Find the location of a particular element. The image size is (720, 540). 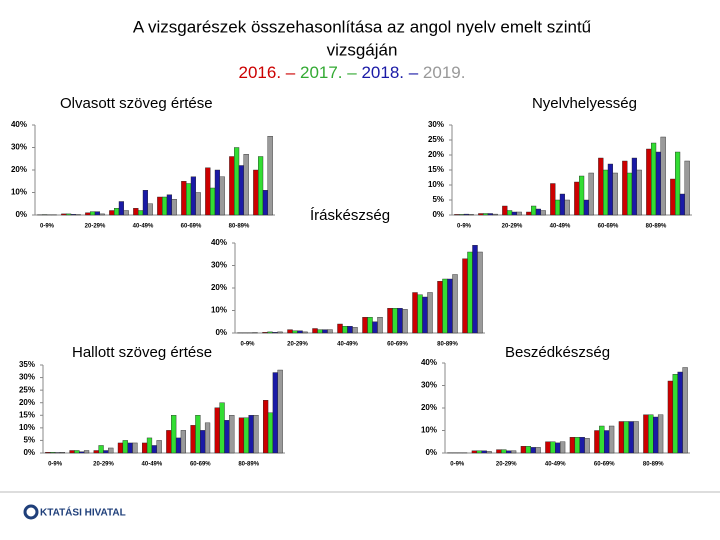

chart-title: Íráskészség is located at coordinates (350, 215).